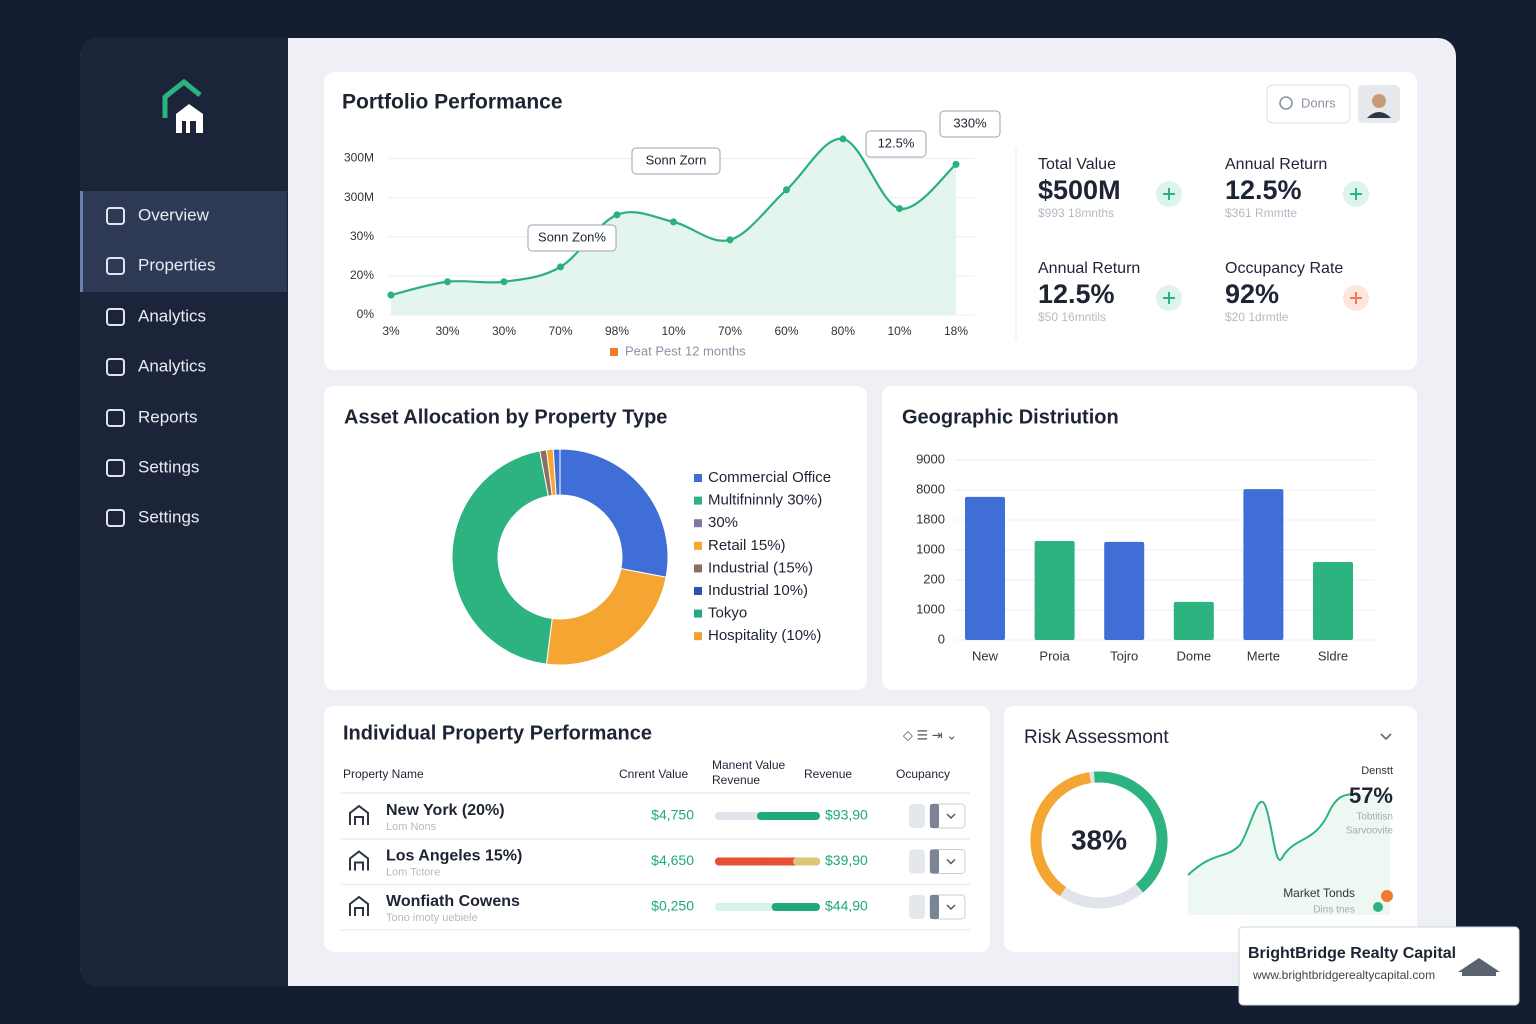  What do you see at coordinates (176, 264) in the screenshot?
I see `nav-item: Properties` at bounding box center [176, 264].